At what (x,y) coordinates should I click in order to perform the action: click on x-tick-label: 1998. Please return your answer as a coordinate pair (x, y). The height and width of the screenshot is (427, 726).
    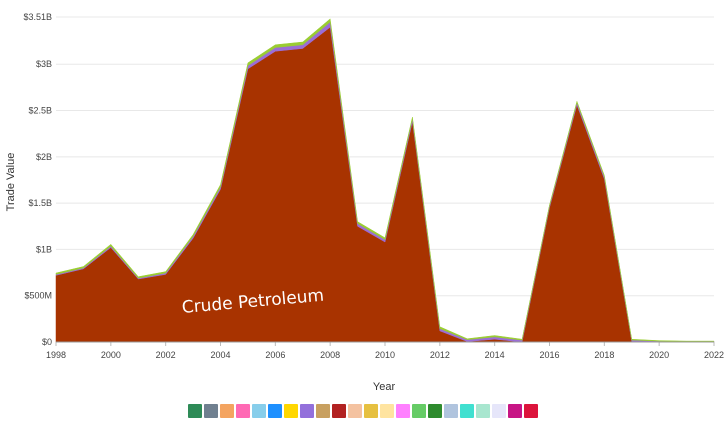
    Looking at the image, I should click on (56, 355).